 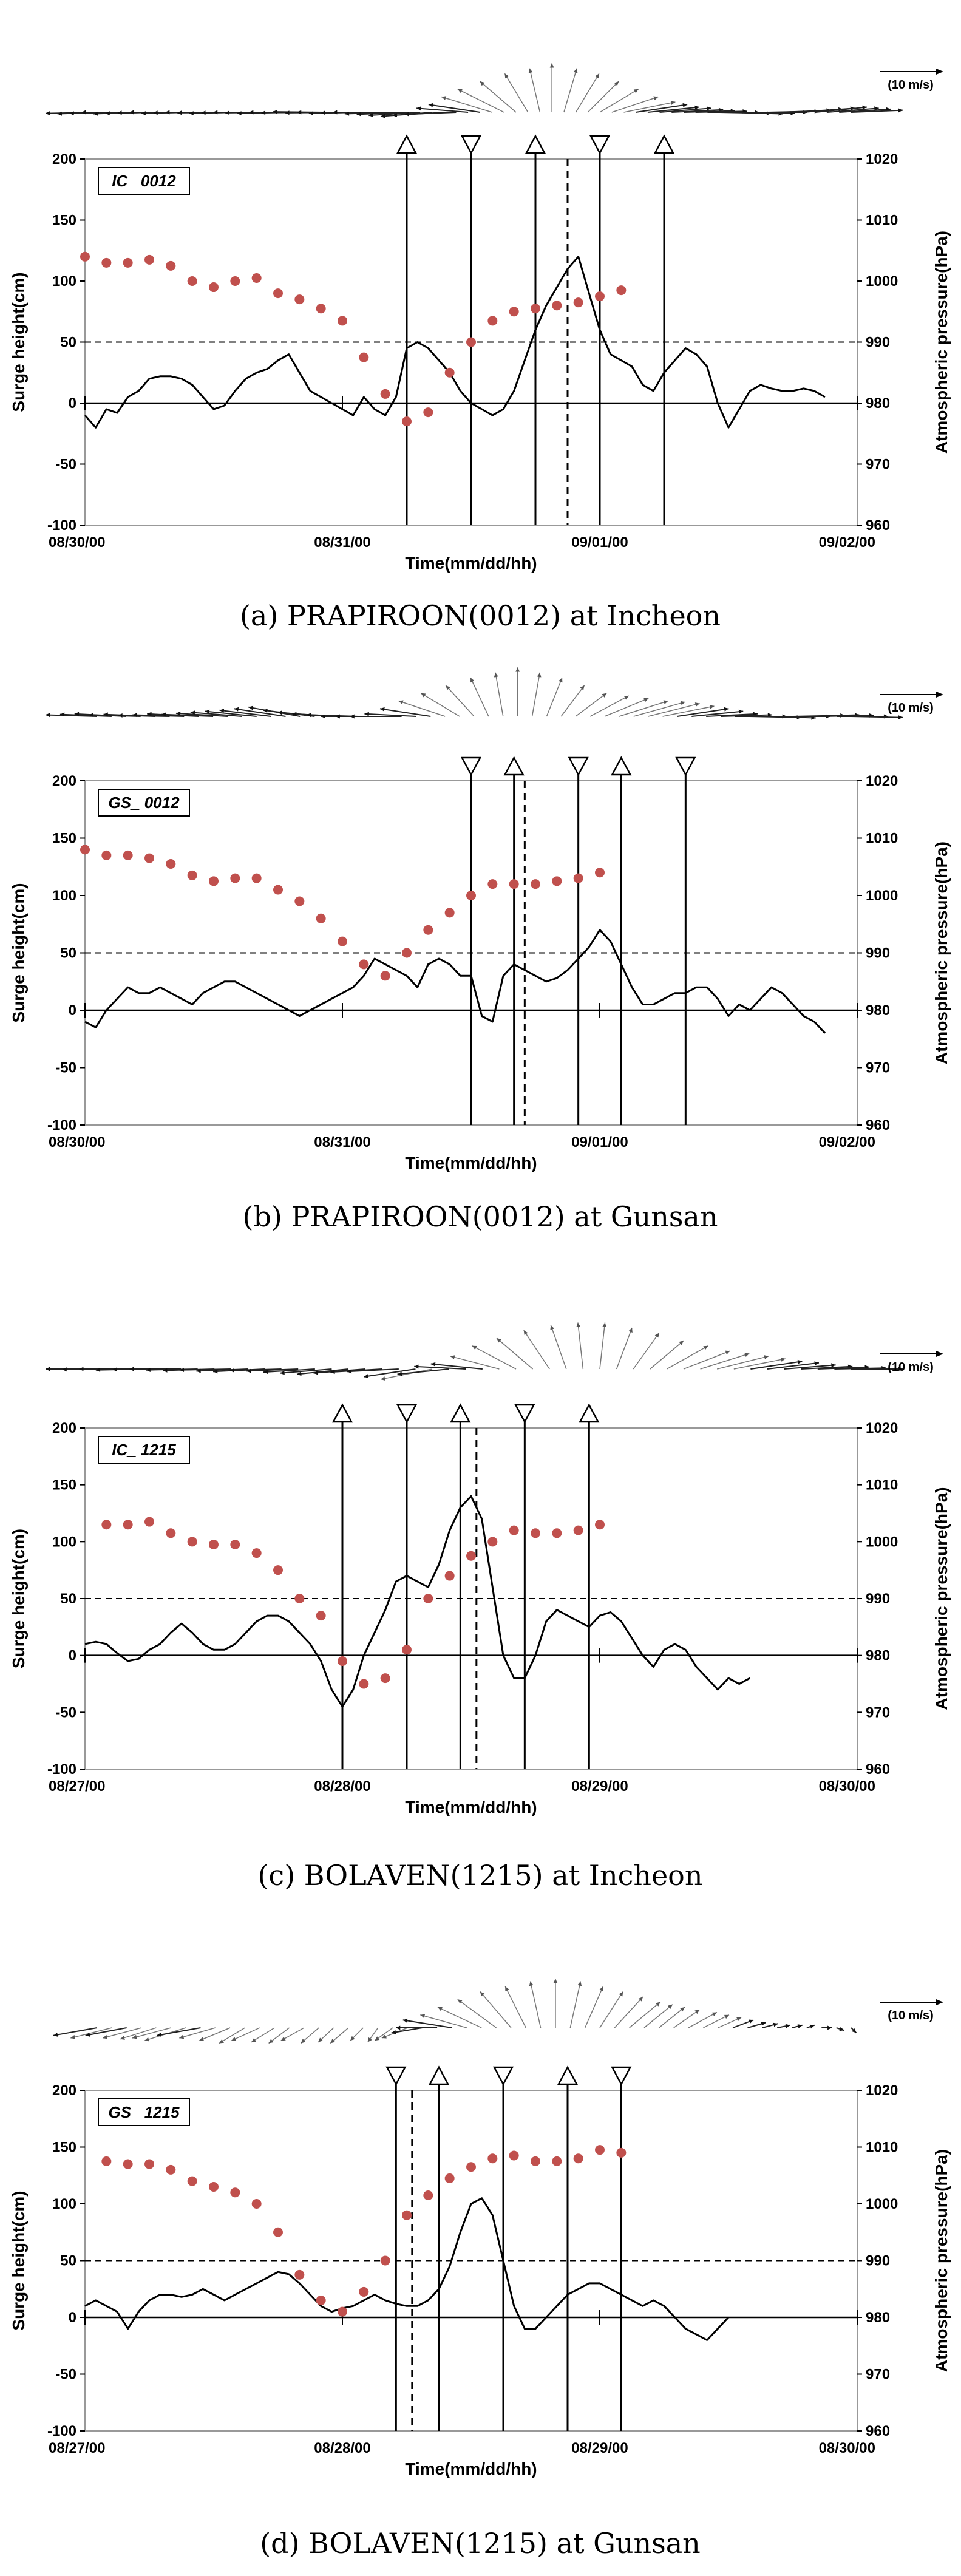 What do you see at coordinates (18, 2260) in the screenshot?
I see `y-axis-label: Surge height(cm)` at bounding box center [18, 2260].